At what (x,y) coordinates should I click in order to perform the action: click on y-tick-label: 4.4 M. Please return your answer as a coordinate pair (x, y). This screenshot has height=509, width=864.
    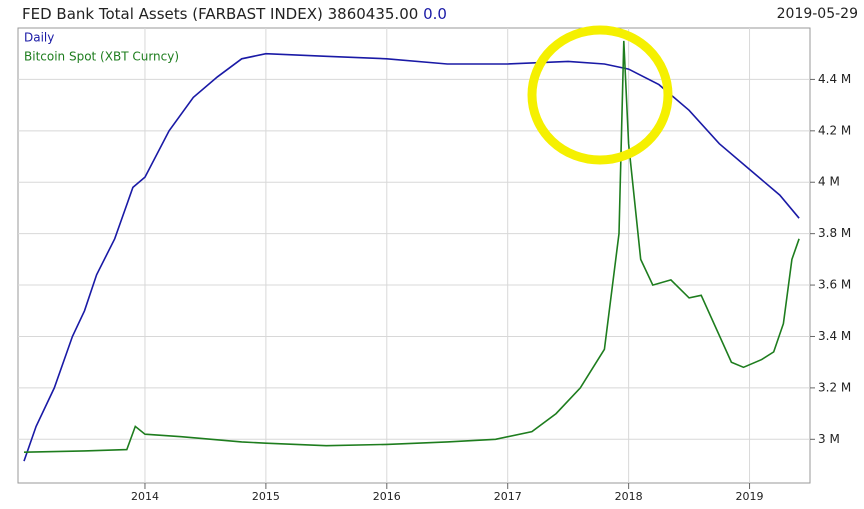
    Looking at the image, I should click on (834, 79).